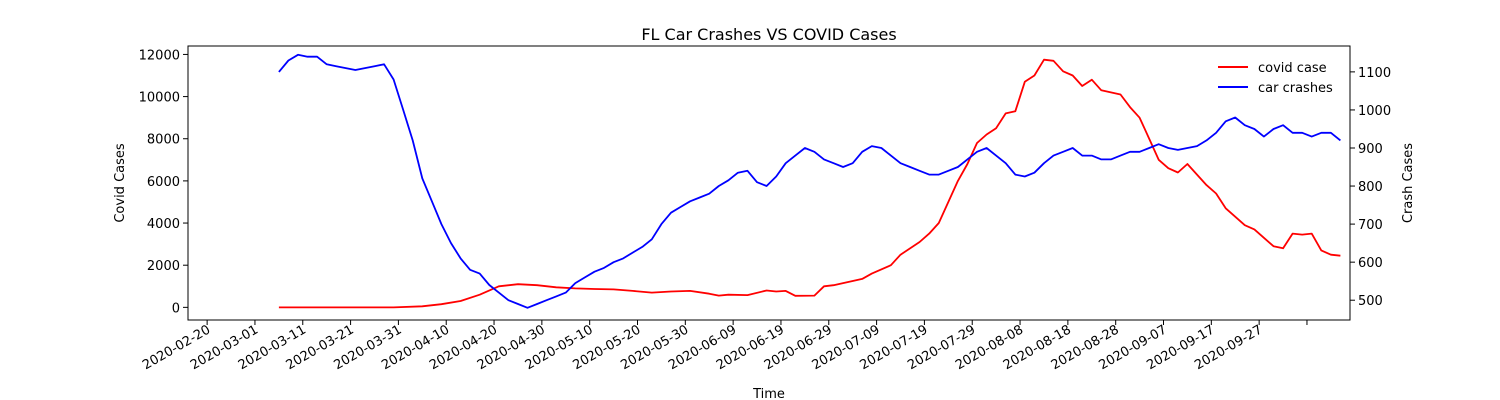 Image resolution: width=1500 pixels, height=400 pixels. What do you see at coordinates (768, 34) in the screenshot?
I see `chart-title: FL Car Crashes VS COVID Cases` at bounding box center [768, 34].